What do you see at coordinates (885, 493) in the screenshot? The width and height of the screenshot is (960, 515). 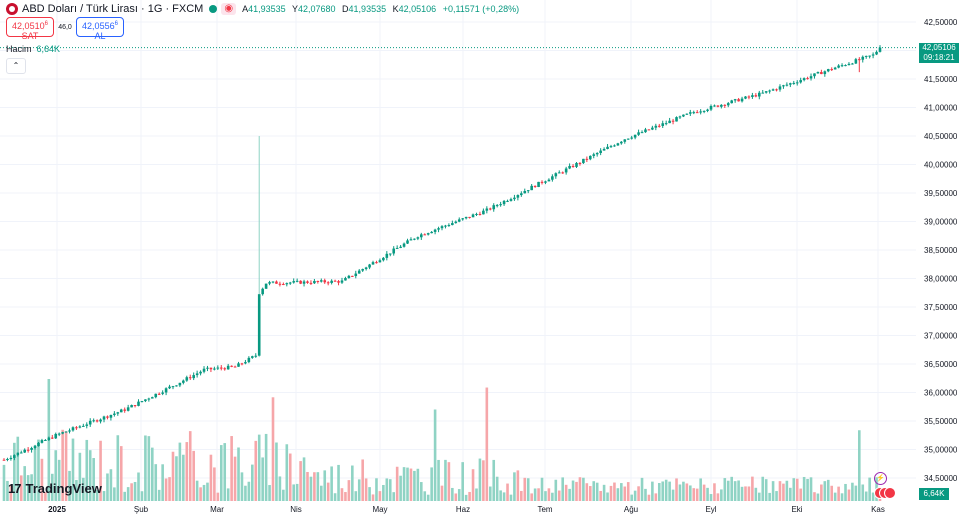 I see `economic-events-icon` at bounding box center [885, 493].